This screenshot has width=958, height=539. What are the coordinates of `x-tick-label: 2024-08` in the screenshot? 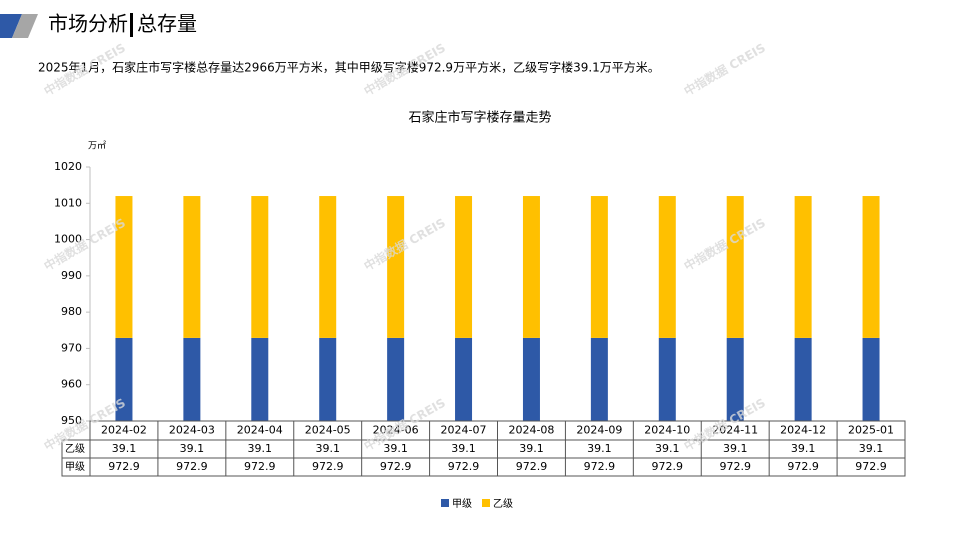 It's located at (531, 430).